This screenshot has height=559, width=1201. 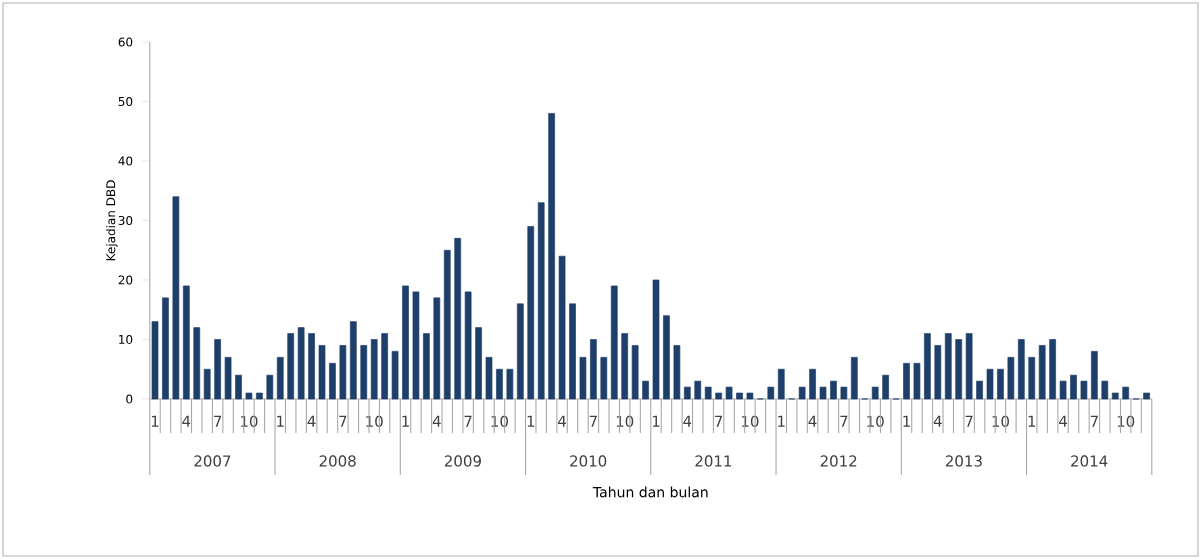 What do you see at coordinates (963, 461) in the screenshot?
I see `text: 2013` at bounding box center [963, 461].